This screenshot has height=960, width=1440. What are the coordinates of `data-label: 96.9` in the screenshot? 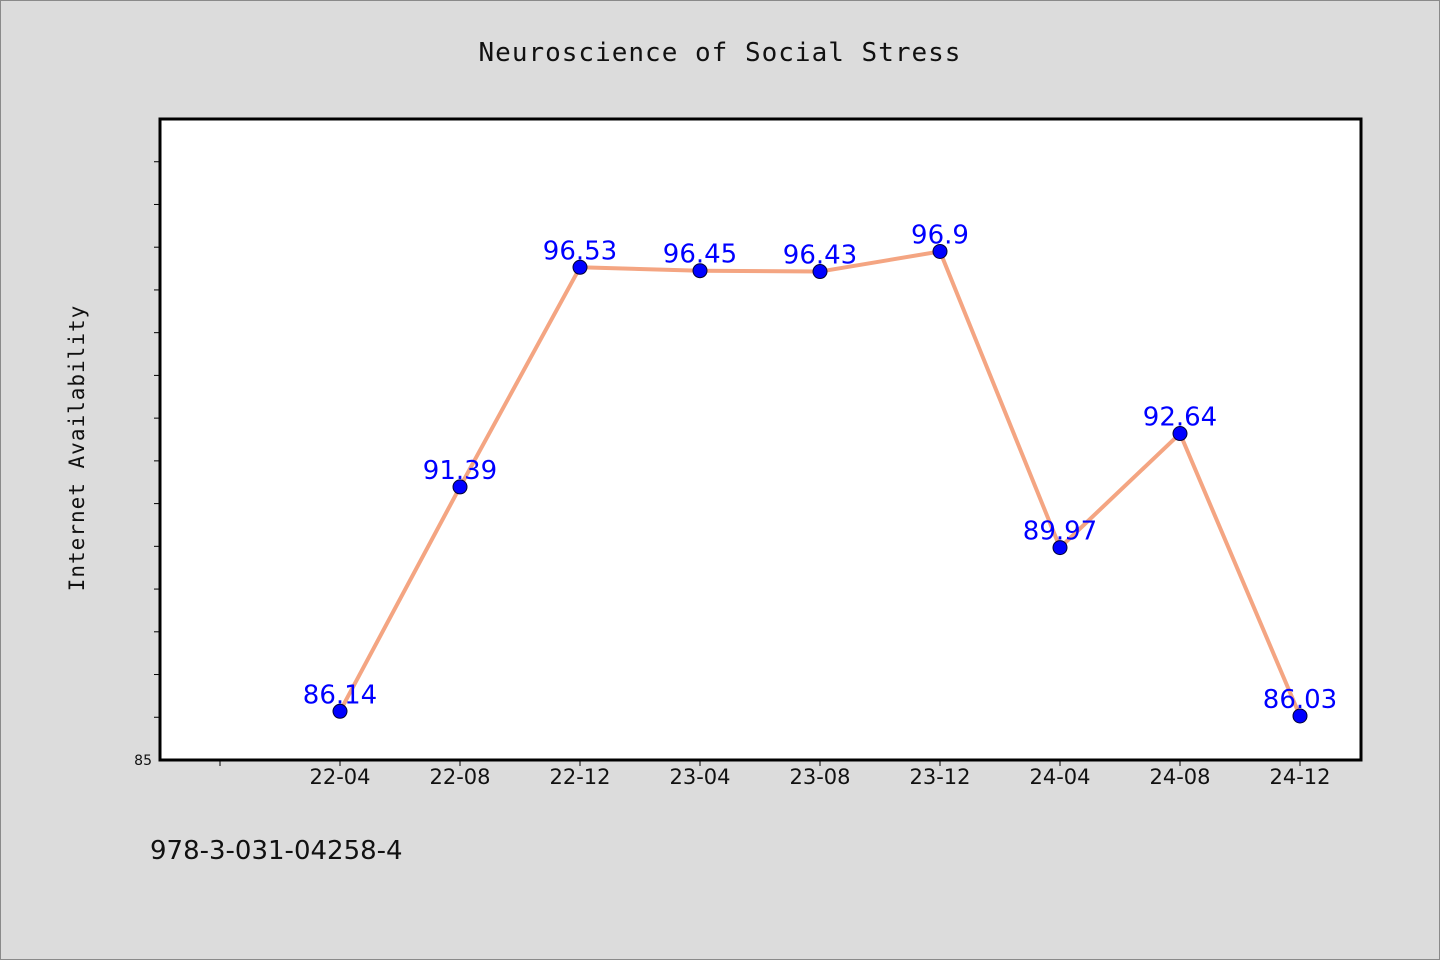 It's located at (940, 235).